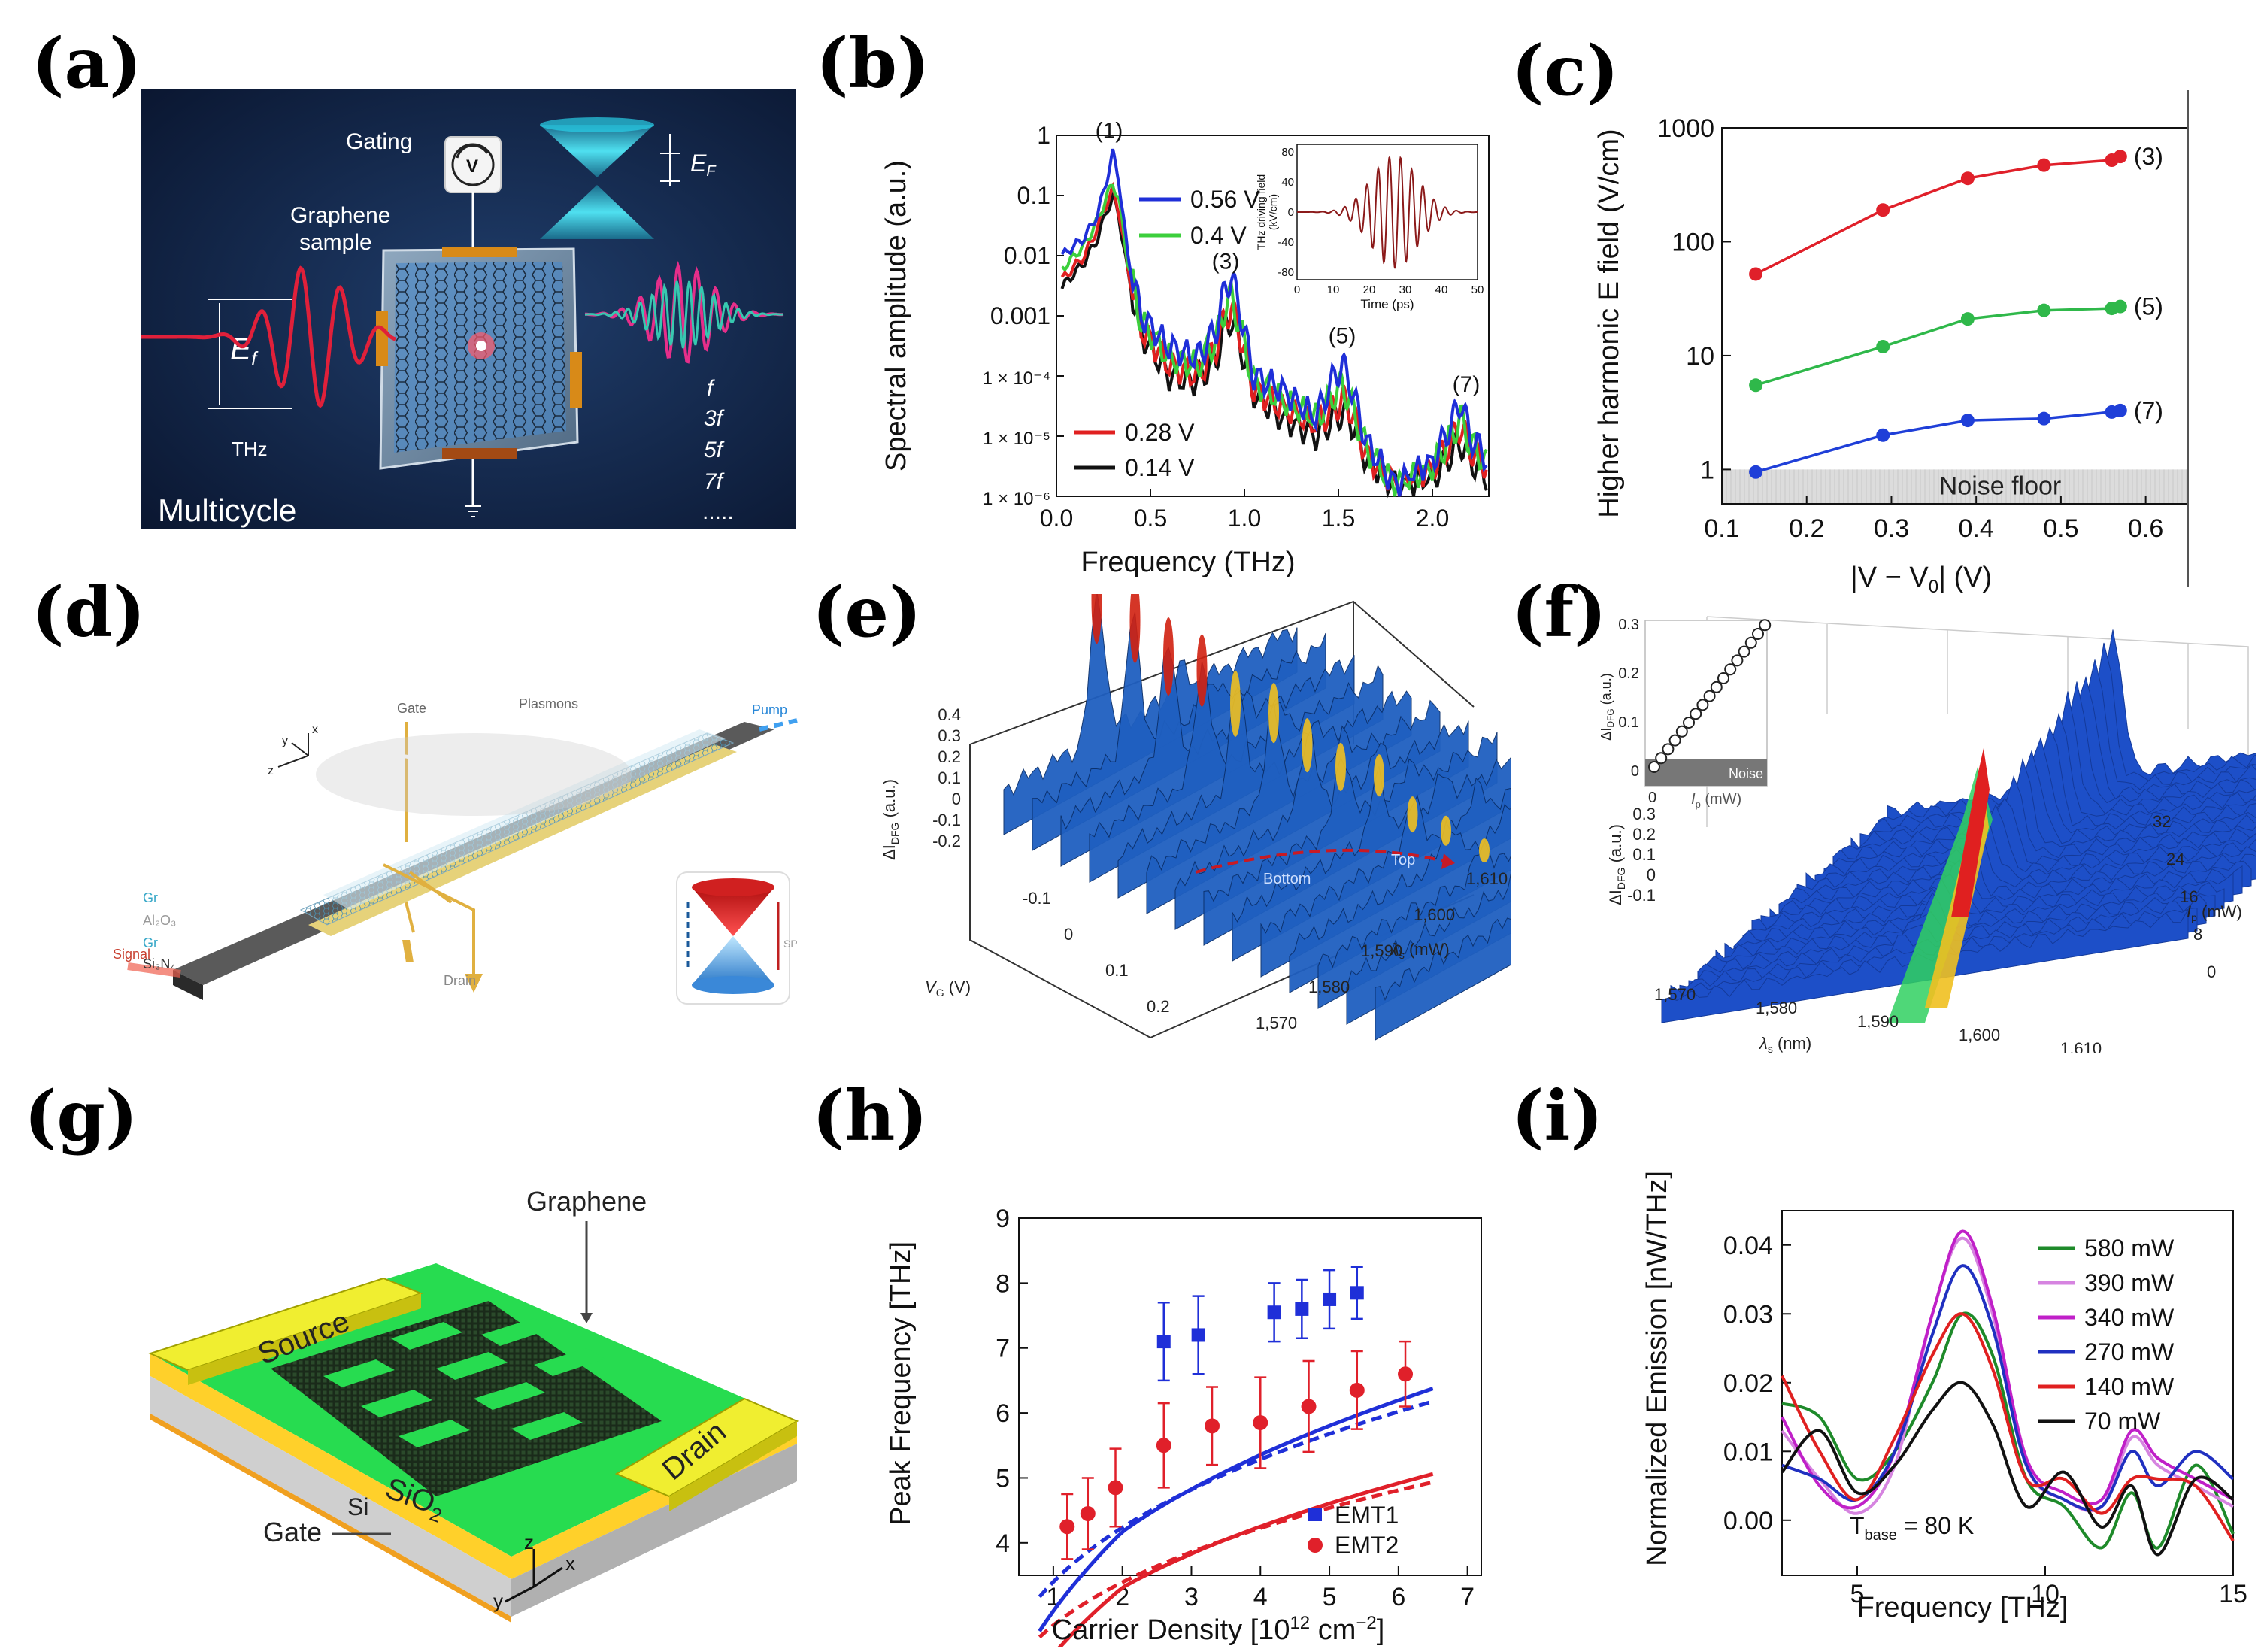 Image resolution: width=2258 pixels, height=1652 pixels. What do you see at coordinates (1693, 242) in the screenshot?
I see `panel-c-ytick-label: 100` at bounding box center [1693, 242].